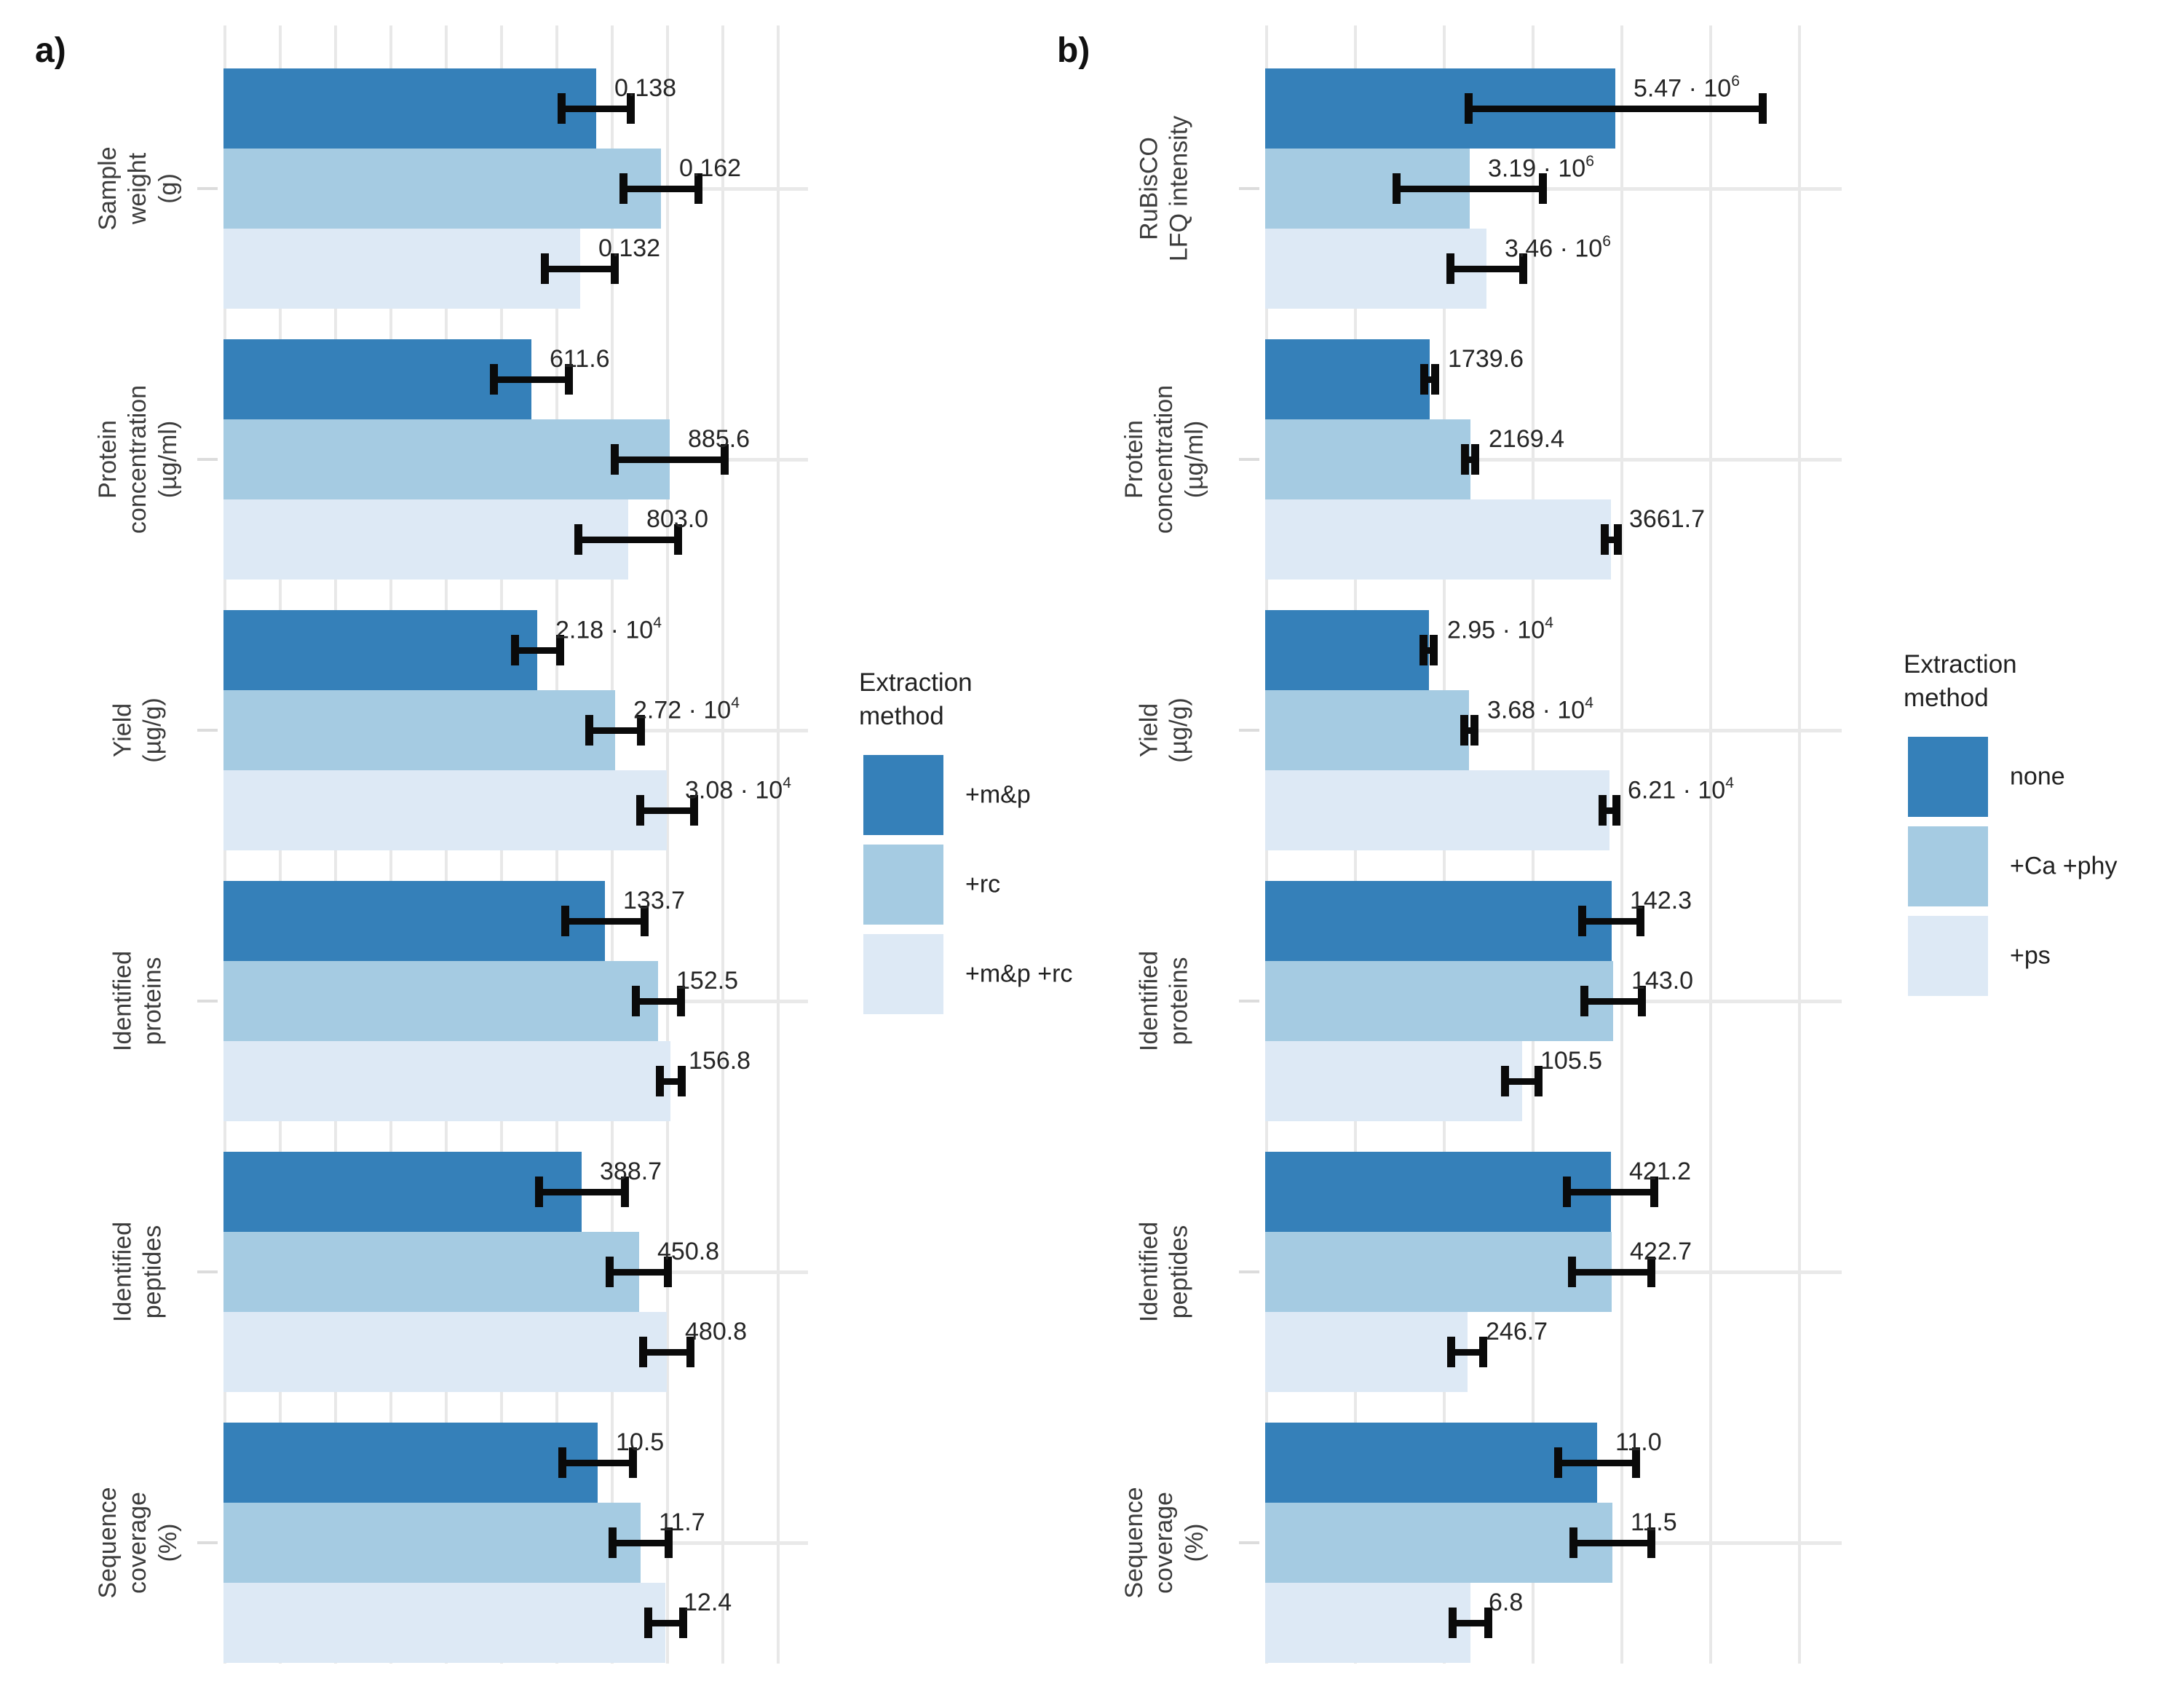 The image size is (2162, 1708). I want to click on value-label: 422.7, so click(1661, 1251).